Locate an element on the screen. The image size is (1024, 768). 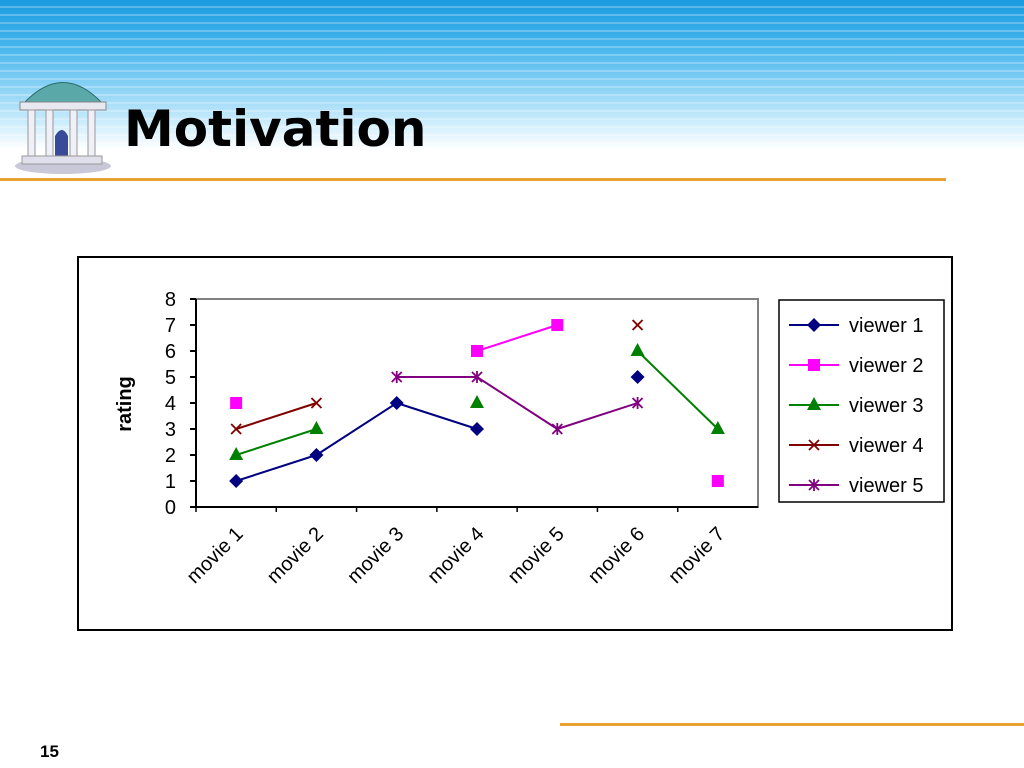
legend is located at coordinates (861, 401).